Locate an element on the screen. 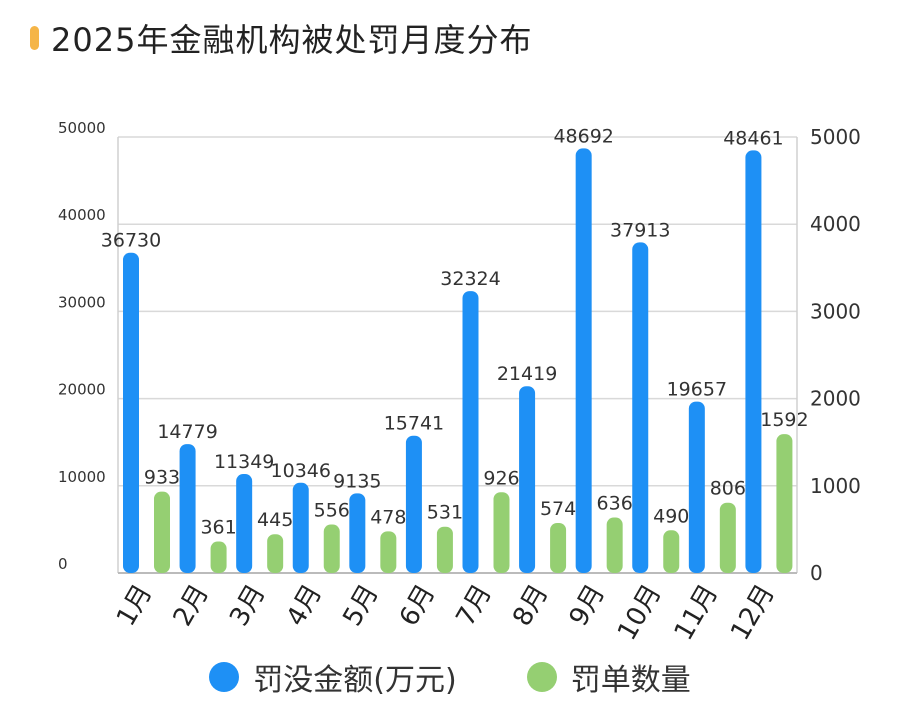 This screenshot has height=713, width=900. data-label-count: 490 is located at coordinates (671, 516).